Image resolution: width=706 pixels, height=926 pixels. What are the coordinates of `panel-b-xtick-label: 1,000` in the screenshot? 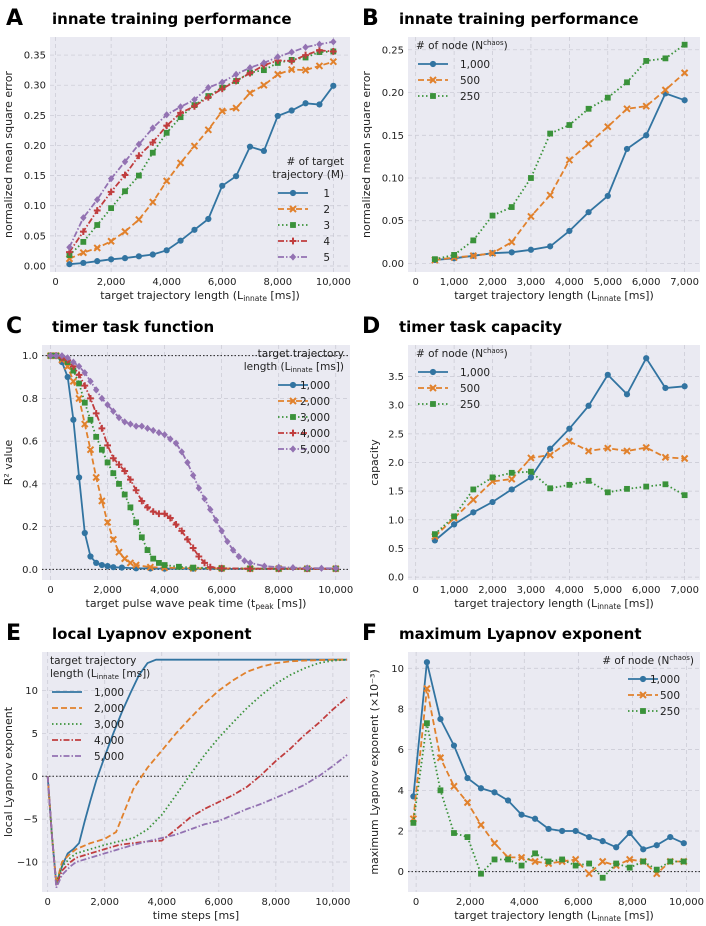 It's located at (454, 282).